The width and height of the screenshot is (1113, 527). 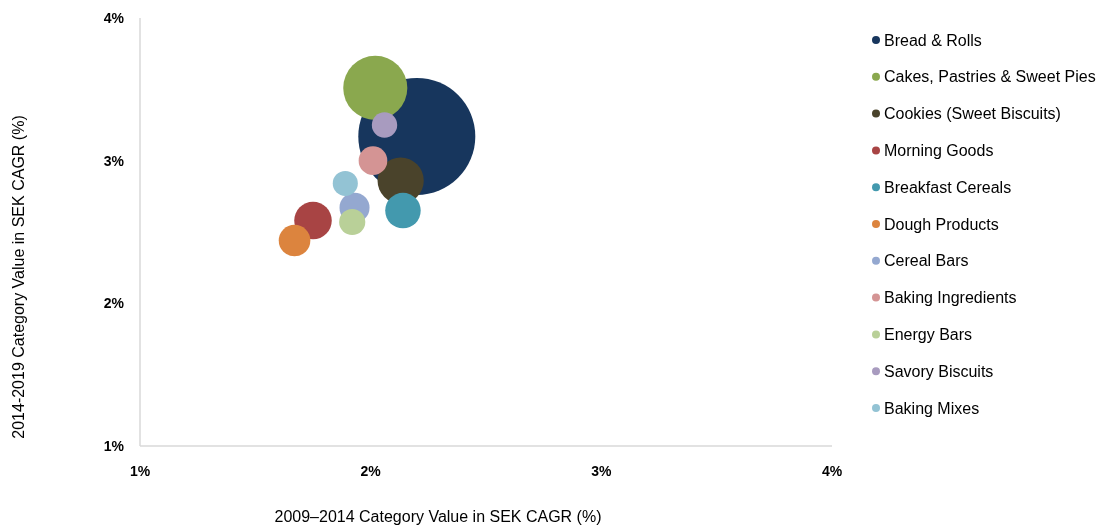 What do you see at coordinates (114, 445) in the screenshot?
I see `y-tick-label: 1%` at bounding box center [114, 445].